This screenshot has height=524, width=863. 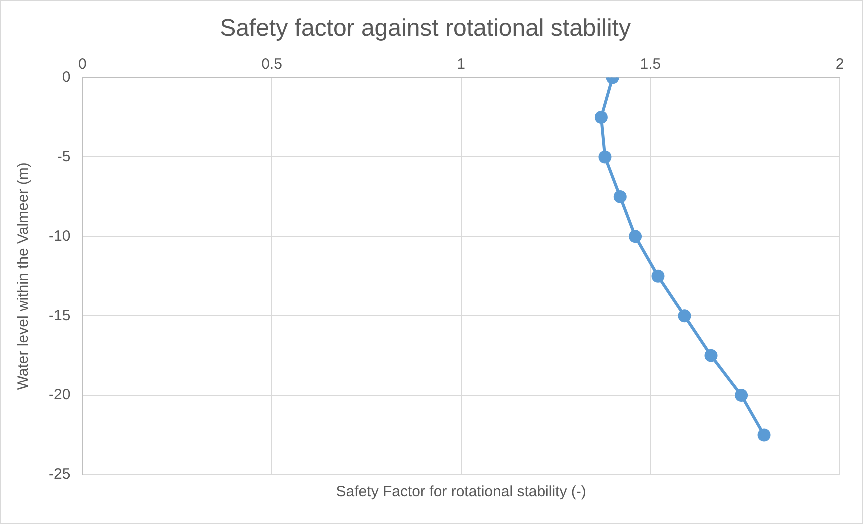 What do you see at coordinates (64, 157) in the screenshot?
I see `y-tick-label: -5` at bounding box center [64, 157].